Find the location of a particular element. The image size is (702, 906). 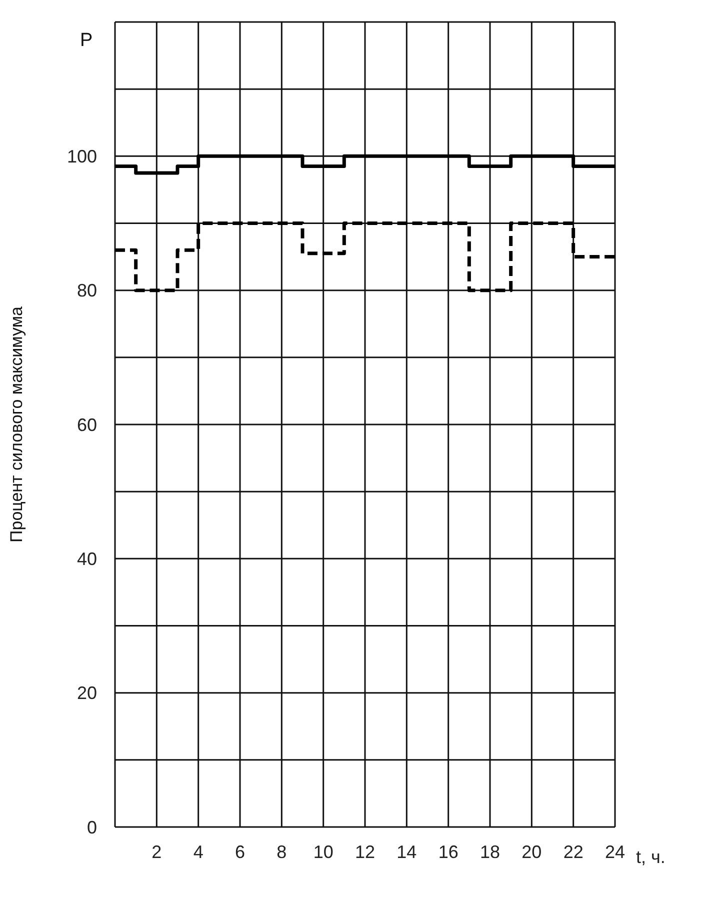

x-tick-label: 4 is located at coordinates (198, 852).